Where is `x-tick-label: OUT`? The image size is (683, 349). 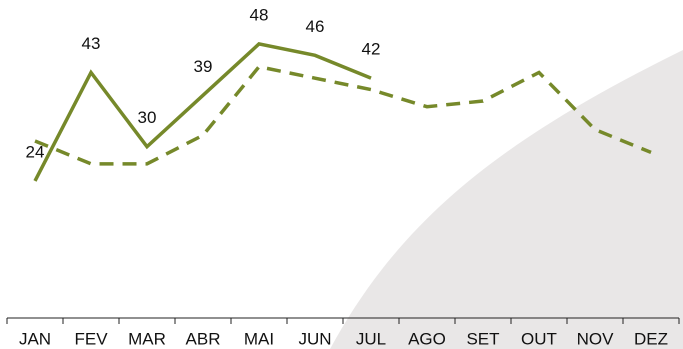
x-tick-label: OUT is located at coordinates (539, 338).